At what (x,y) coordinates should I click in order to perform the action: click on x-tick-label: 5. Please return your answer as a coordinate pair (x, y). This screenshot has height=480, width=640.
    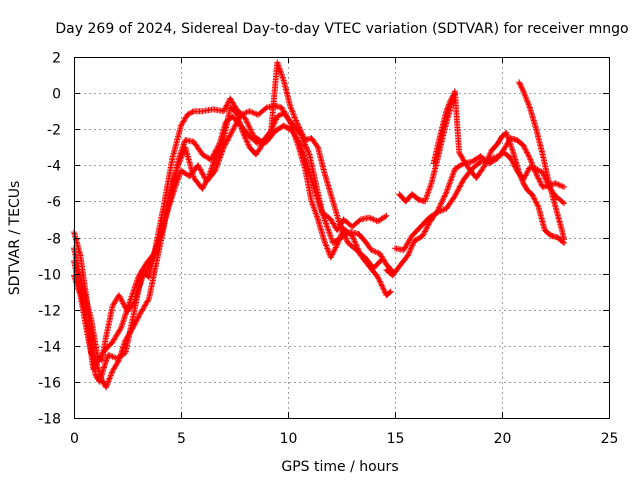
    Looking at the image, I should click on (181, 439).